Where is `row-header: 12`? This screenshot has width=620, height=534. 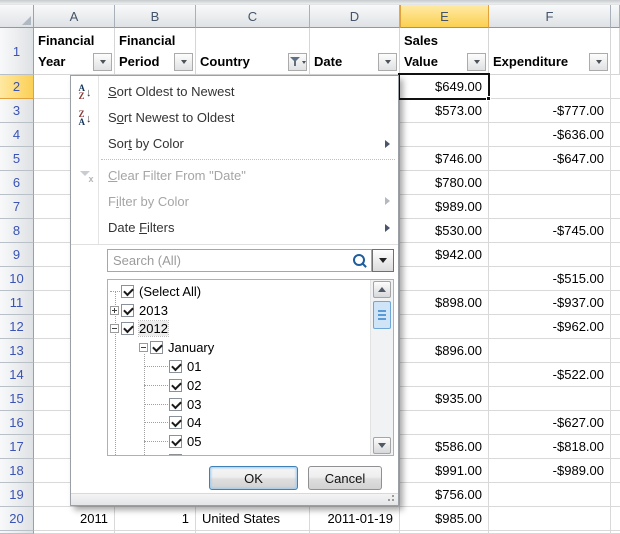 row-header: 12 is located at coordinates (17, 327).